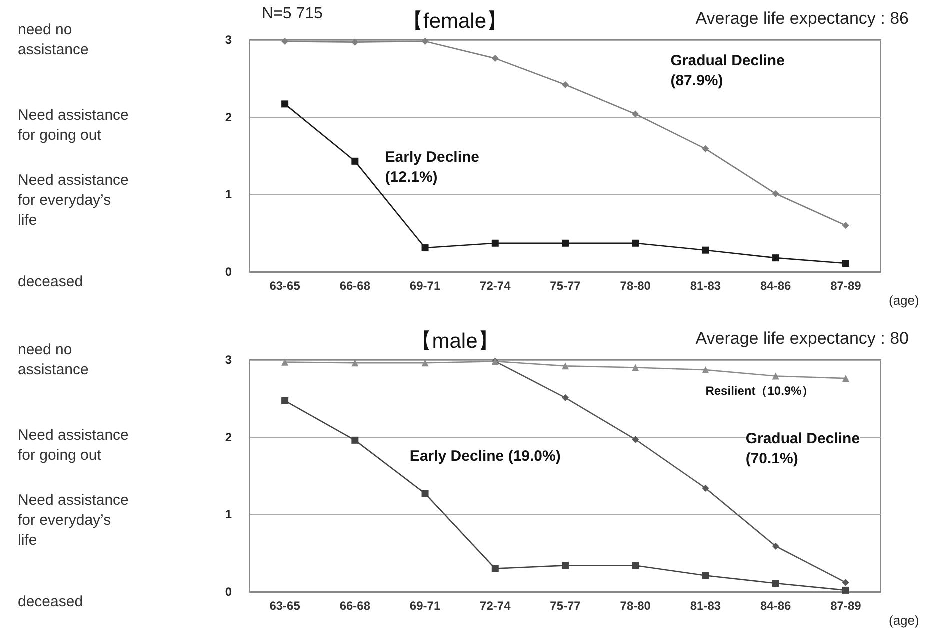 The height and width of the screenshot is (642, 941). Describe the element at coordinates (485, 457) in the screenshot. I see `series-label: Early Decline (19.0%)` at that location.